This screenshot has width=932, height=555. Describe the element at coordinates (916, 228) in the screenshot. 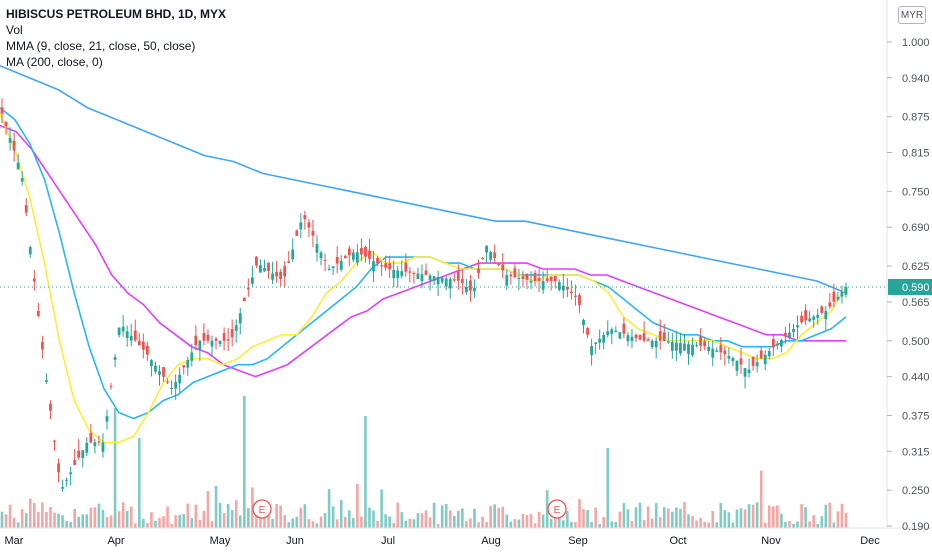

I see `y-tick-label: 0.690` at that location.